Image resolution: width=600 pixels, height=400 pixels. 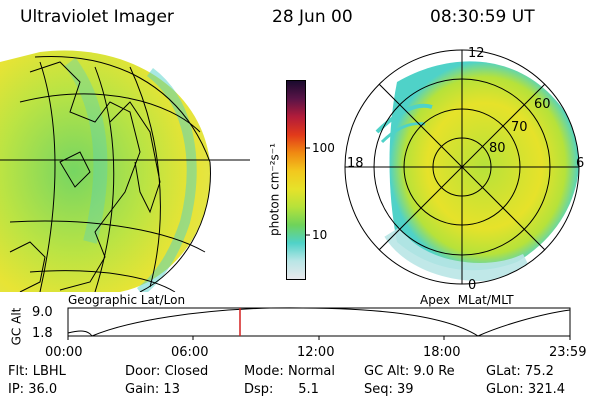 I want to click on apex-label: Apex MLat/MLT, so click(x=467, y=300).